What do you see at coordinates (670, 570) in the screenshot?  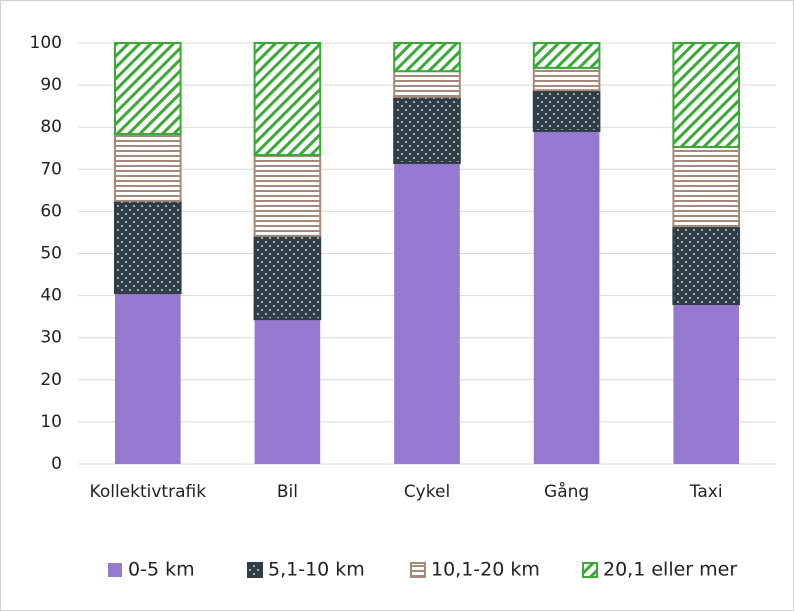 I see `legend-label: 20,1 eller mer` at bounding box center [670, 570].